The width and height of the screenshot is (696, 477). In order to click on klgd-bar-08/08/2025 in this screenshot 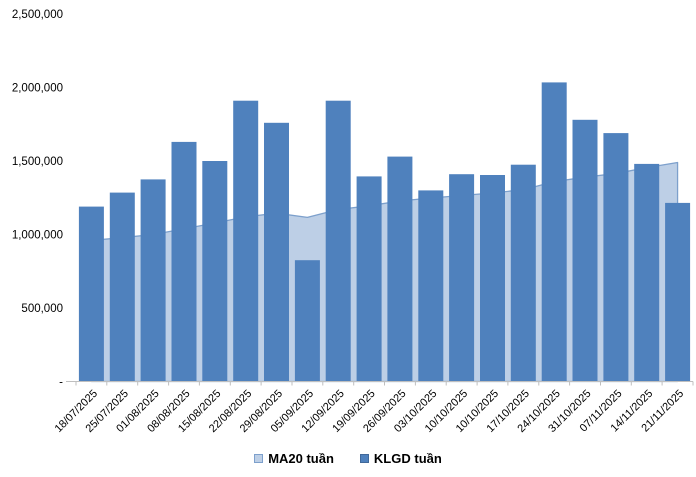, I will do `click(184, 261)`.